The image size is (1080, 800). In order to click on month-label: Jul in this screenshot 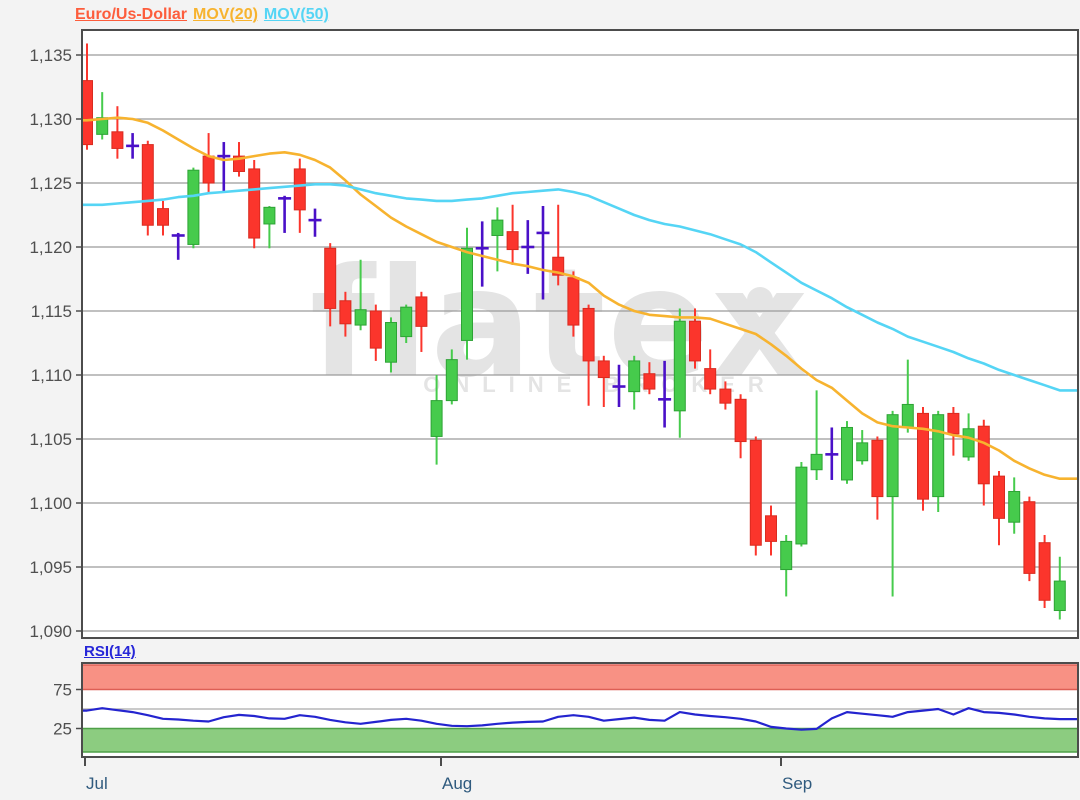, I will do `click(97, 783)`.